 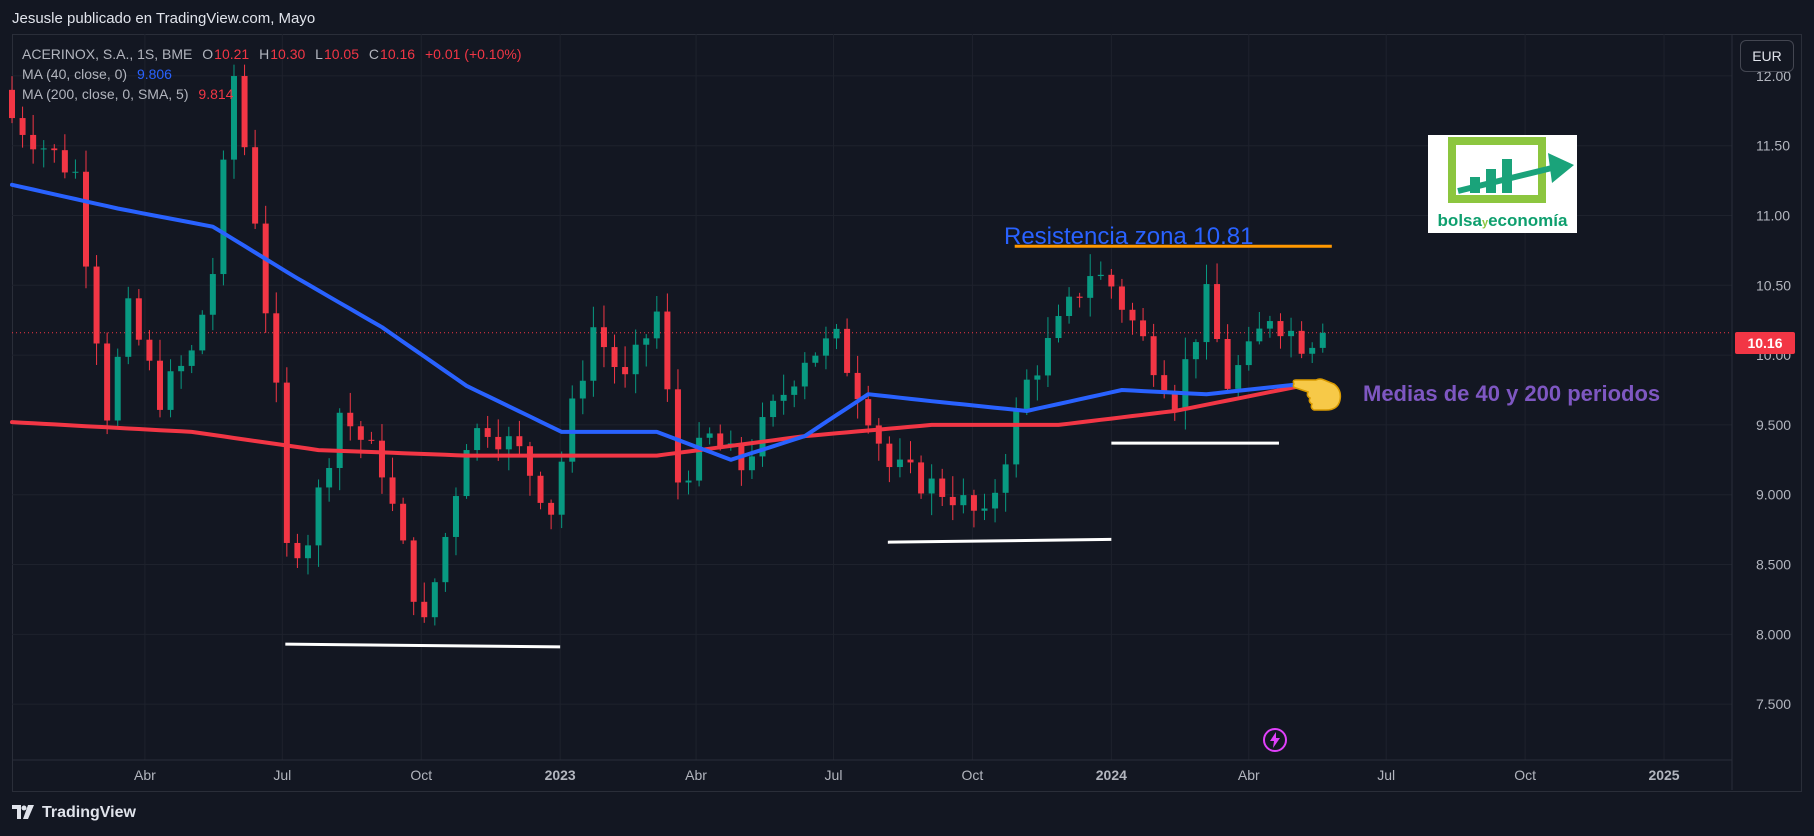 I want to click on legend-ma40-label: MA (40, close, 0), so click(x=75, y=74).